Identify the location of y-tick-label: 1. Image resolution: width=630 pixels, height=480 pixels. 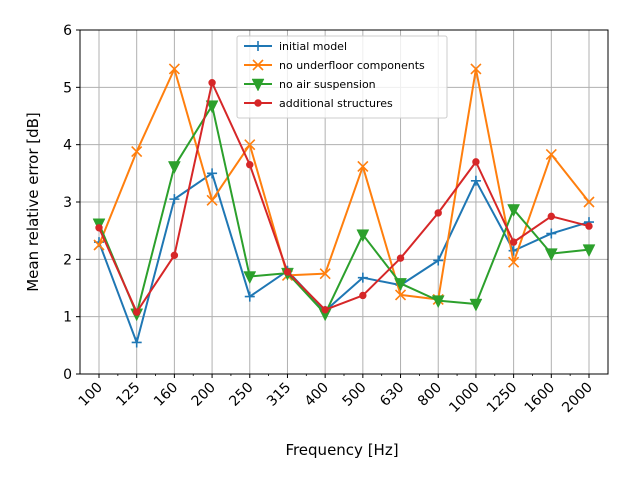
(67, 318).